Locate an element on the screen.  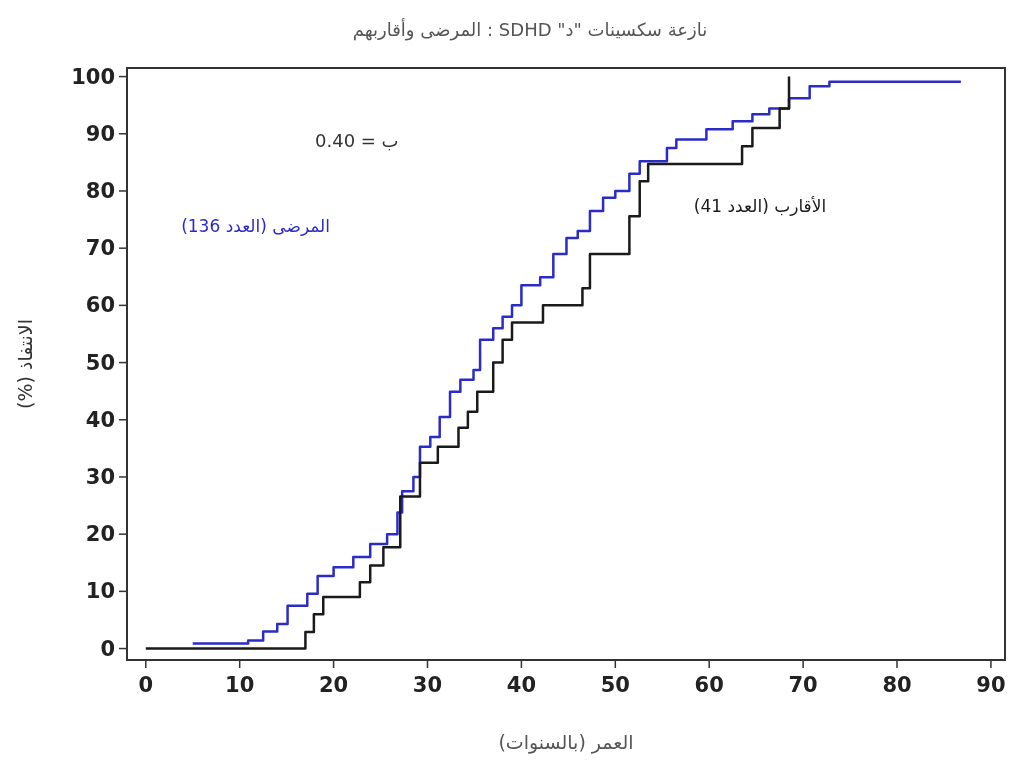
y-tick-label: 50 is located at coordinates (100, 362).